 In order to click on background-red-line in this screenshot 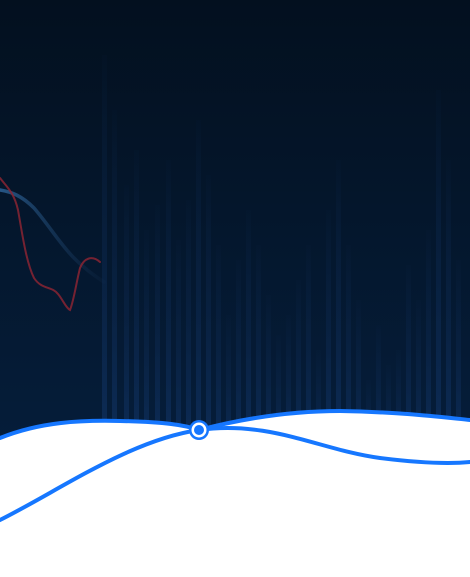, I will do `click(50, 244)`.